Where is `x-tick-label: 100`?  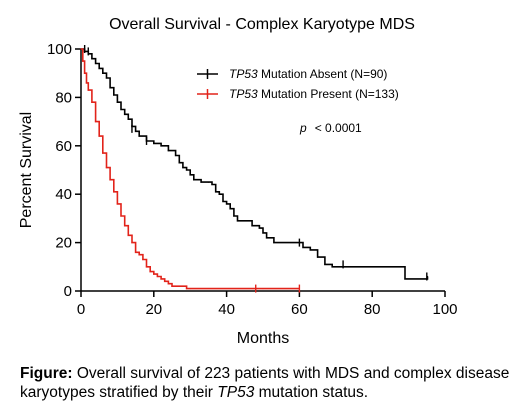
x-tick-label: 100 is located at coordinates (444, 309).